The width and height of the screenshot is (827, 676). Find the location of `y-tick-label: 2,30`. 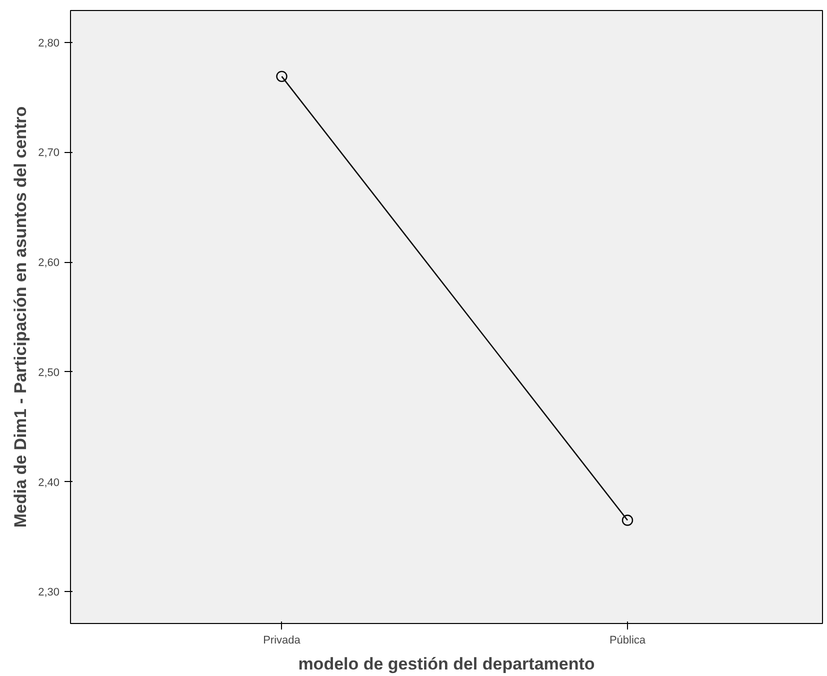

y-tick-label: 2,30 is located at coordinates (49, 592).